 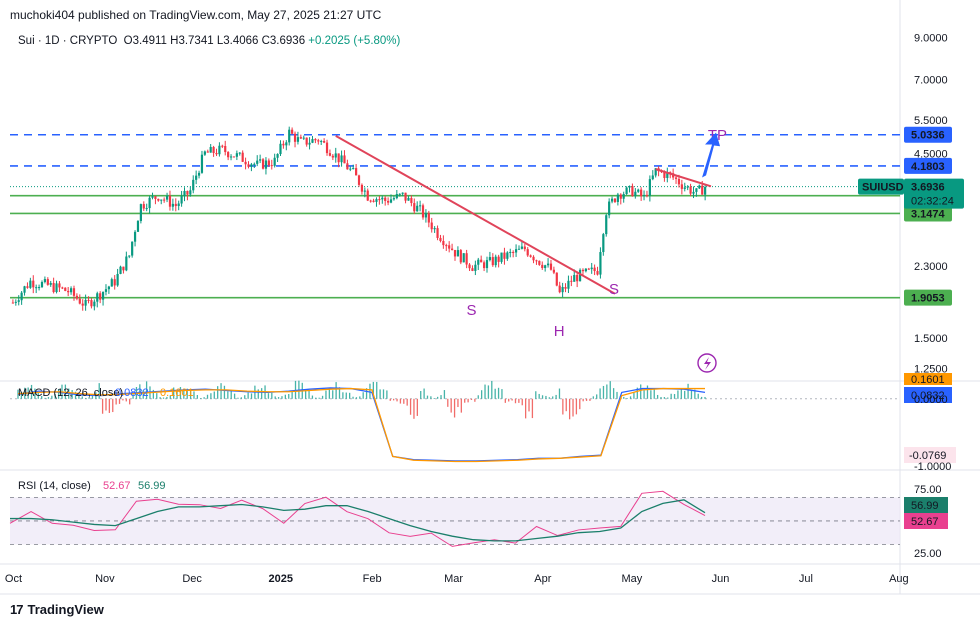 What do you see at coordinates (806, 579) in the screenshot?
I see `date-tick-label: Jul` at bounding box center [806, 579].